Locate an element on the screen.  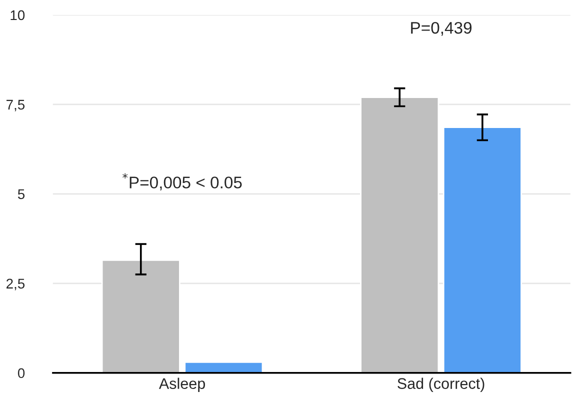
annotation: $^{*}$P=0,005 < 0.05 is located at coordinates (182, 181).